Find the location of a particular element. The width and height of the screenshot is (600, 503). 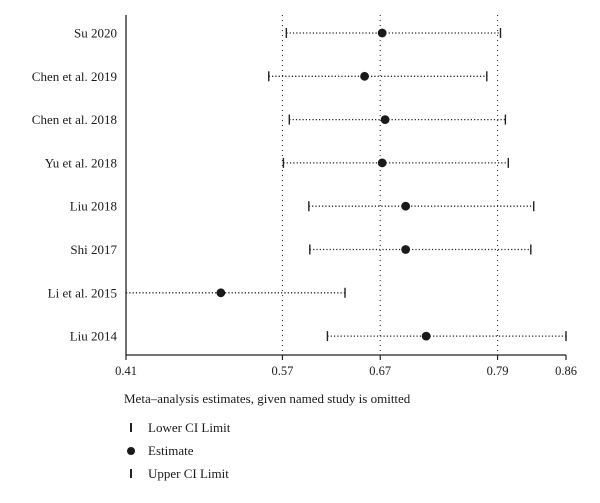

legend-label: Lower CI Limit is located at coordinates (189, 427).